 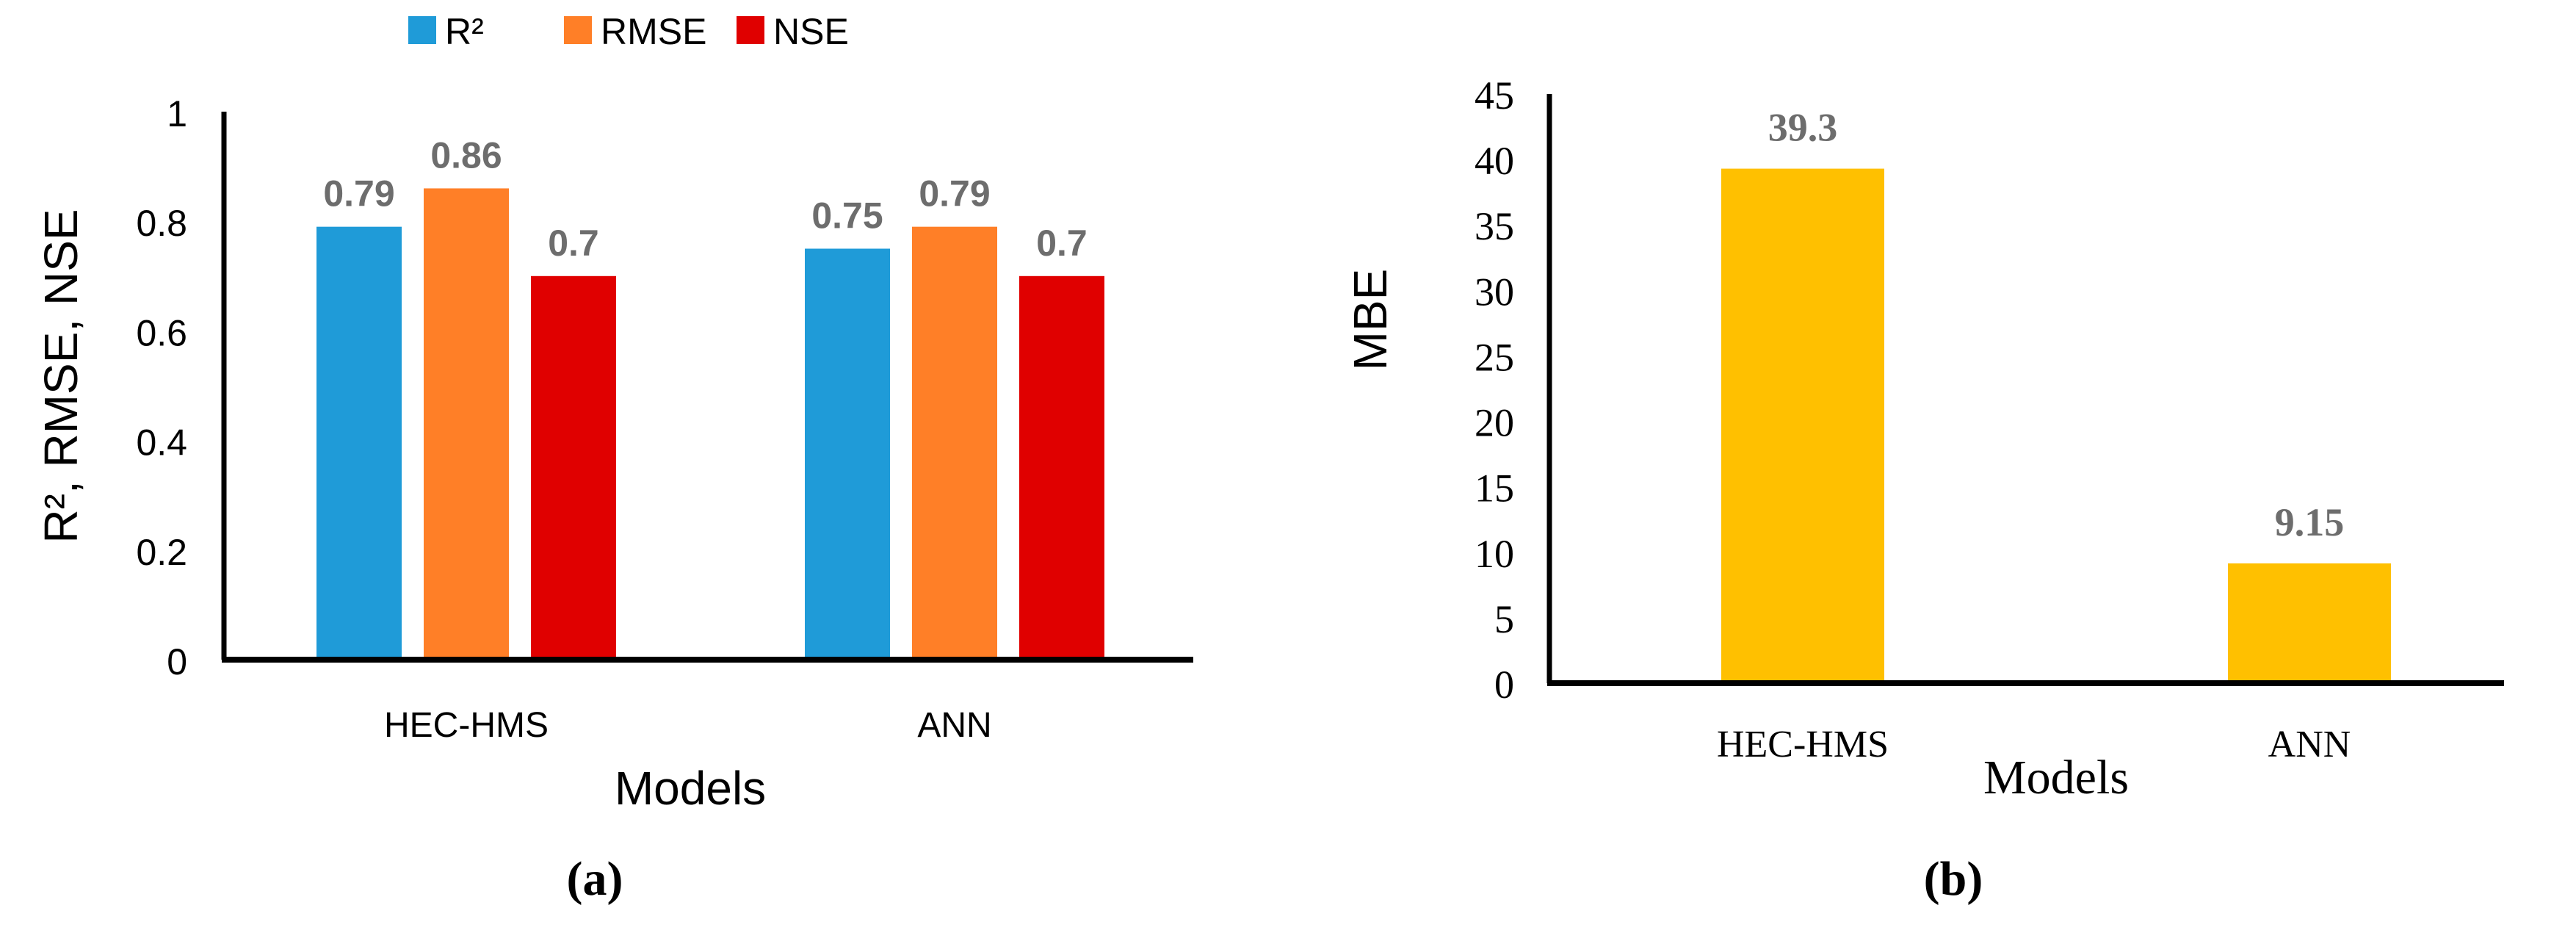 I want to click on x-ticks-a: HEC-HMS ANN, so click(x=688, y=725).